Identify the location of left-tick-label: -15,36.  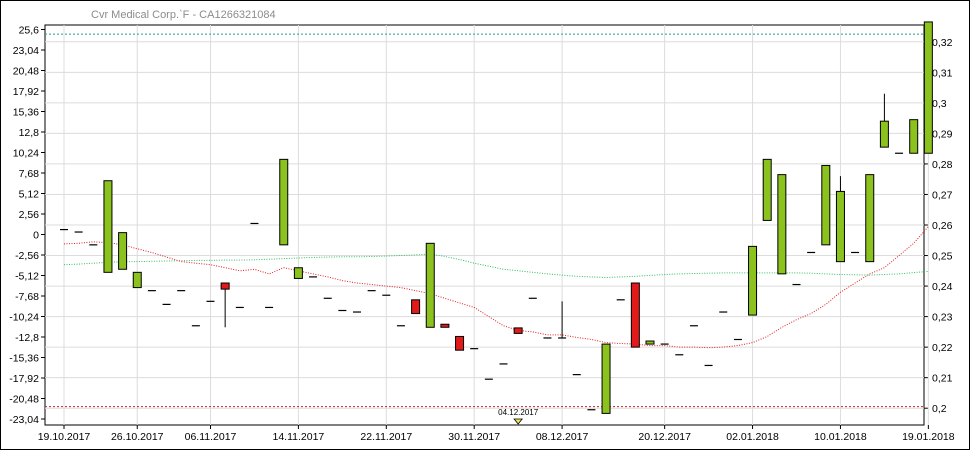
(24, 359).